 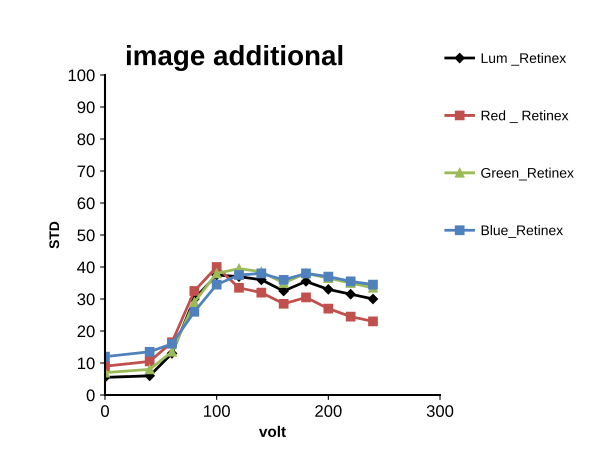 What do you see at coordinates (86, 203) in the screenshot?
I see `y-tick-label: 60` at bounding box center [86, 203].